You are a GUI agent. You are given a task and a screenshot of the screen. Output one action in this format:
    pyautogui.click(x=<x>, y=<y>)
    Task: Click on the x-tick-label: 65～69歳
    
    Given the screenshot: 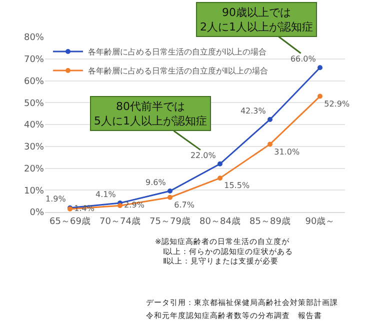 What is the action you would take?
    pyautogui.click(x=70, y=221)
    